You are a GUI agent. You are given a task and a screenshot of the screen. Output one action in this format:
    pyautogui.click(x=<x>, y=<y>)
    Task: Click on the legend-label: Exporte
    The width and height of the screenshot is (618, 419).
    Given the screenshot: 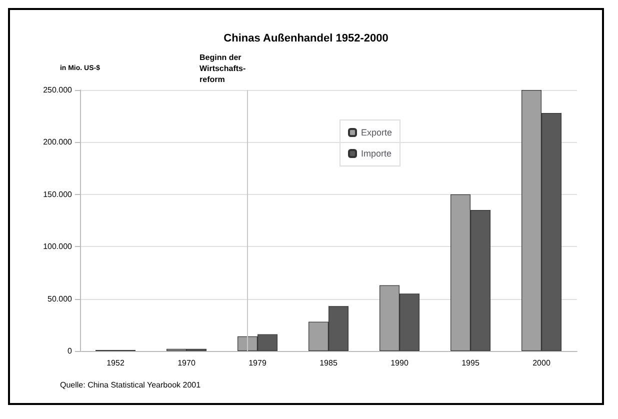 What is the action you would take?
    pyautogui.click(x=376, y=133)
    